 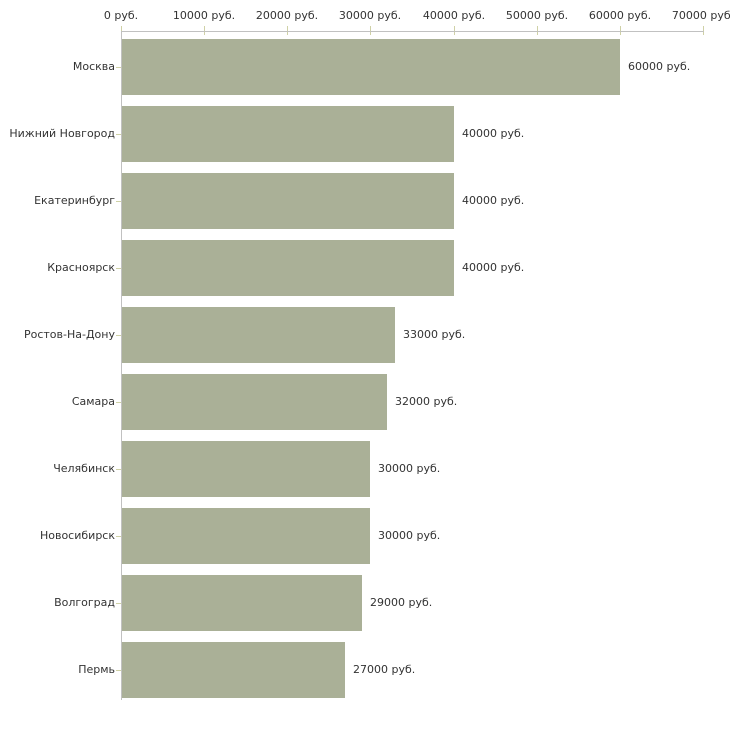 What do you see at coordinates (434, 334) in the screenshot?
I see `value-label: 33000 руб.` at bounding box center [434, 334].